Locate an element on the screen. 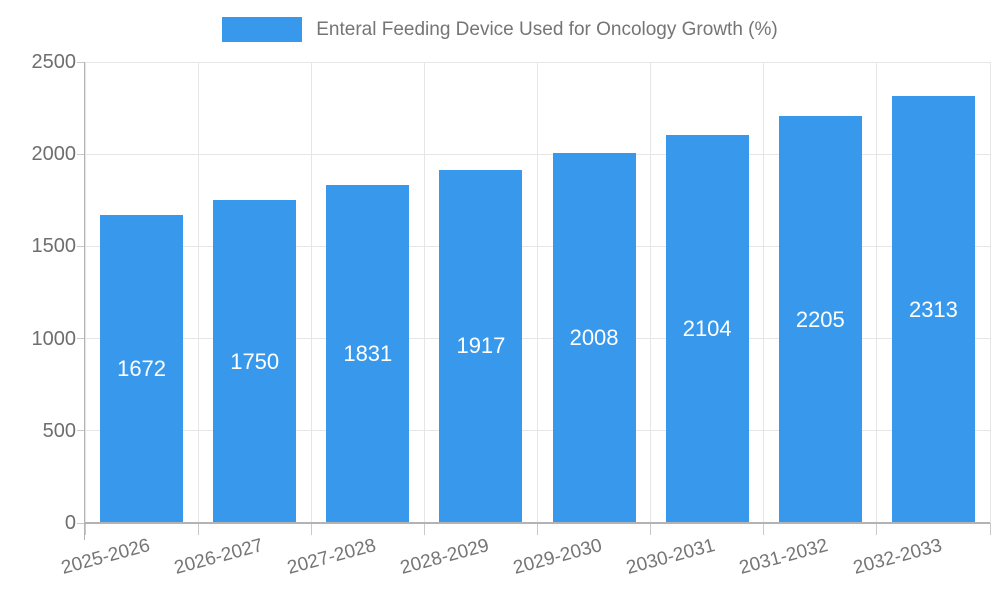  y-axis-label: 1500 is located at coordinates (54, 246).